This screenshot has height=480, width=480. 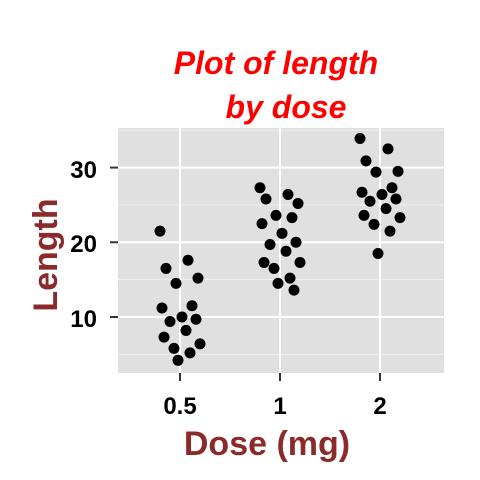 What do you see at coordinates (179, 406) in the screenshot?
I see `x-tick-label-0.5: 0.5` at bounding box center [179, 406].